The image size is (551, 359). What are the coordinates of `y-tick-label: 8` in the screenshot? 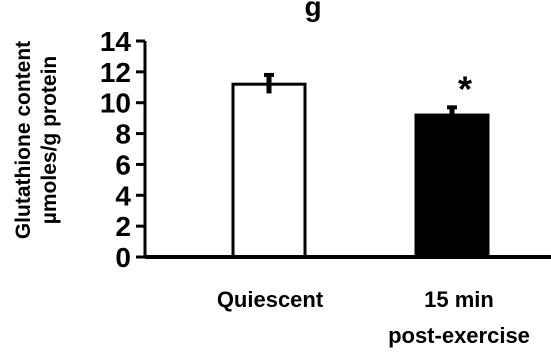 It's located at (123, 134).